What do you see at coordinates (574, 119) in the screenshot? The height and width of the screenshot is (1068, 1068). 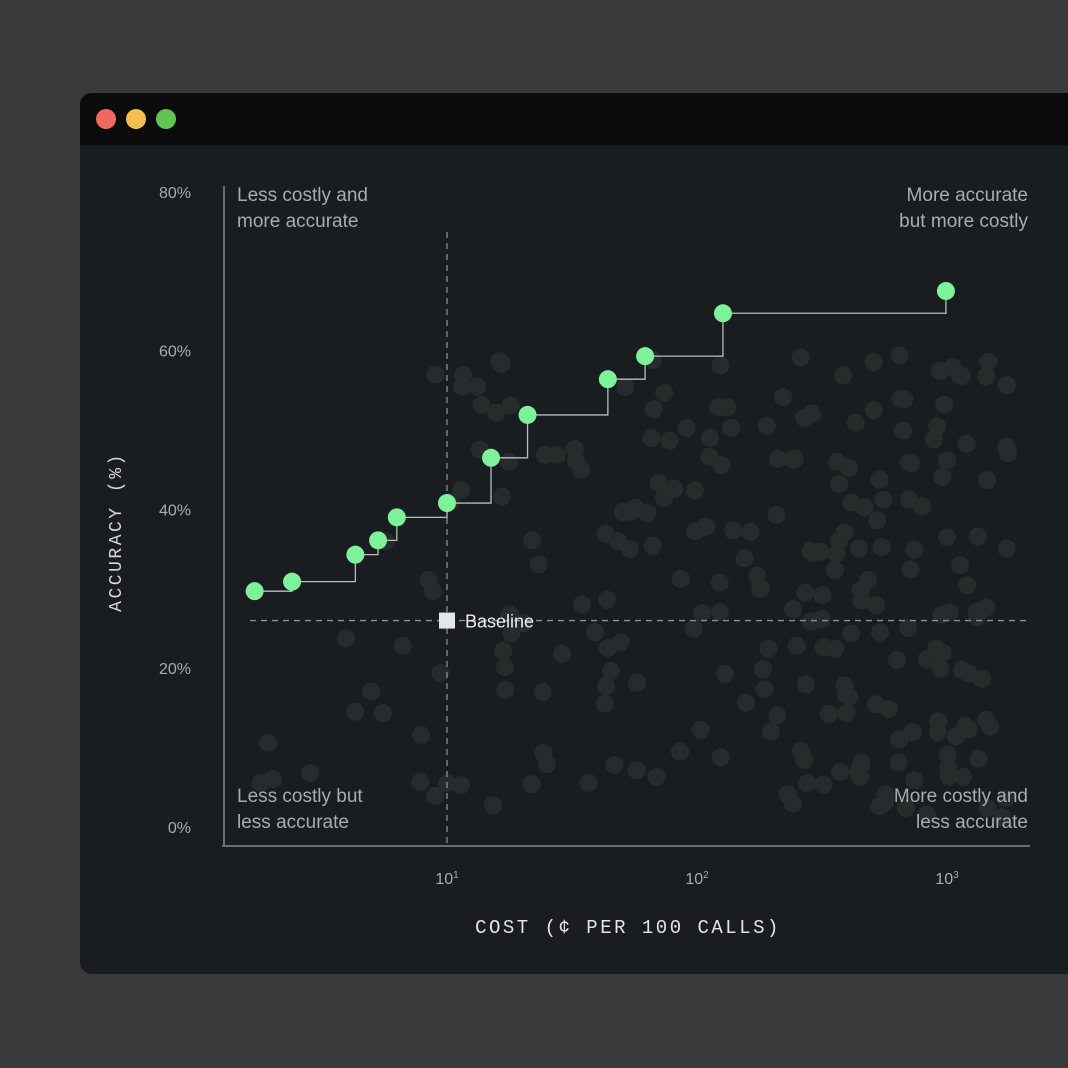 I see `title-bar` at bounding box center [574, 119].